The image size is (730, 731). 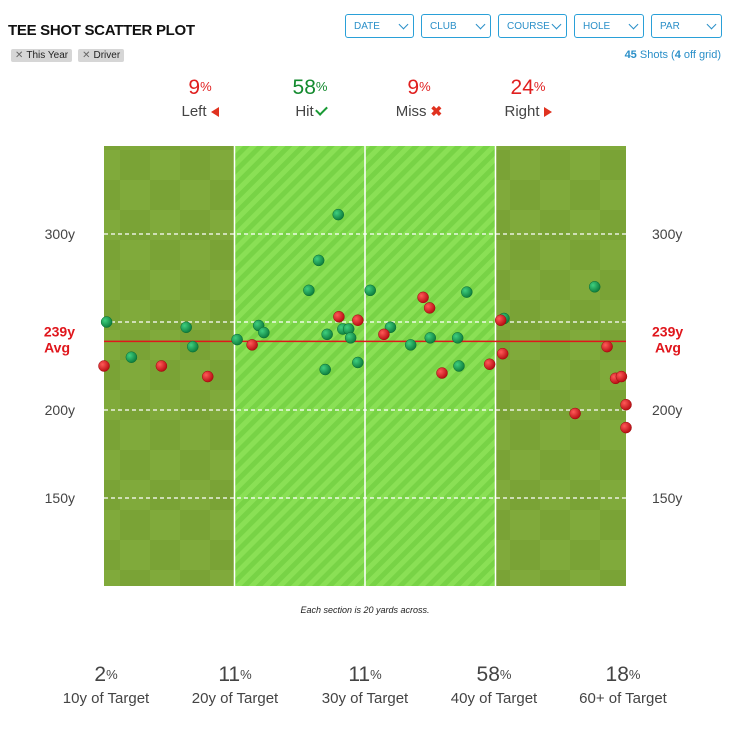 I want to click on filter-label: PAR, so click(x=670, y=26).